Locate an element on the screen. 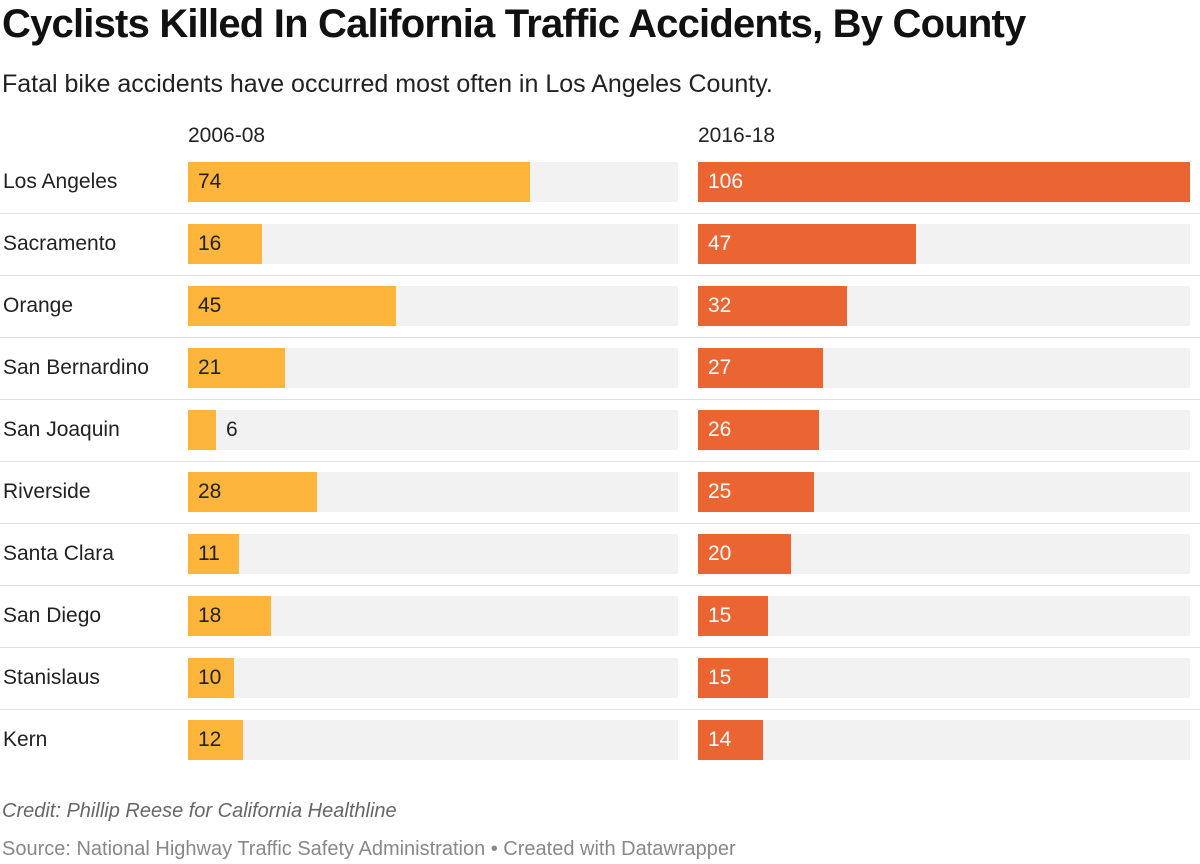  bar-value-label: 28 is located at coordinates (210, 491).